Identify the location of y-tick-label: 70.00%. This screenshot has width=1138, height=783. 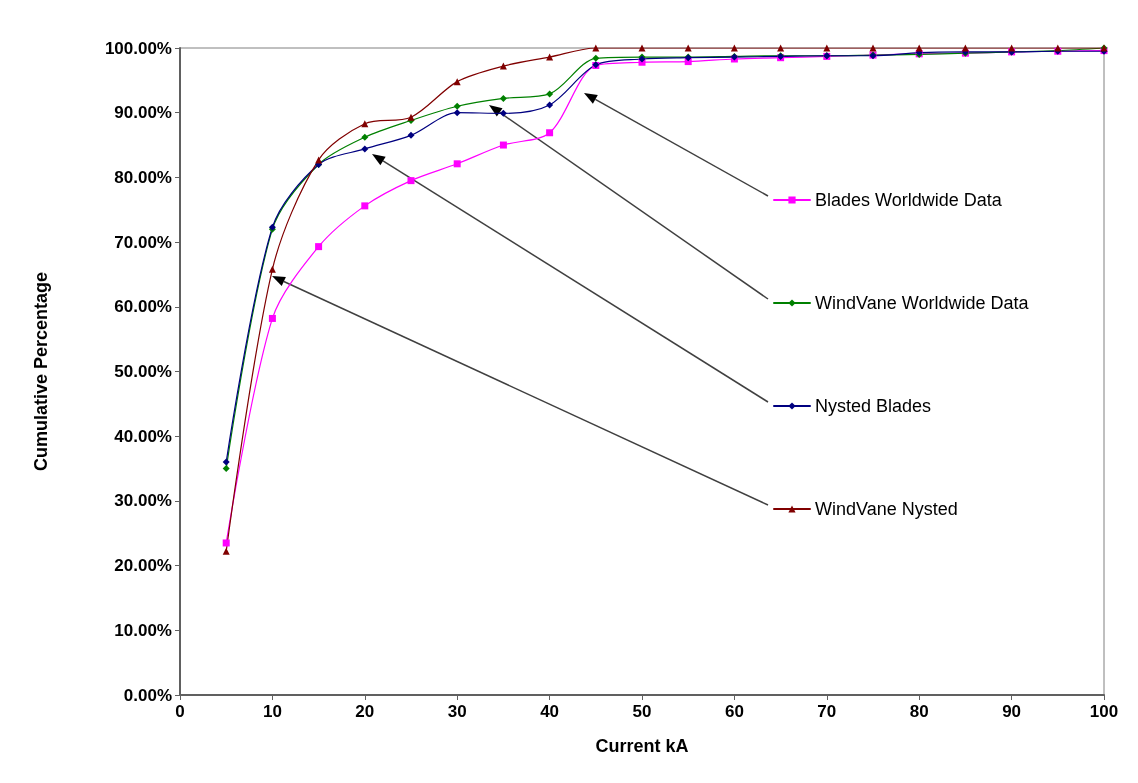
(143, 242).